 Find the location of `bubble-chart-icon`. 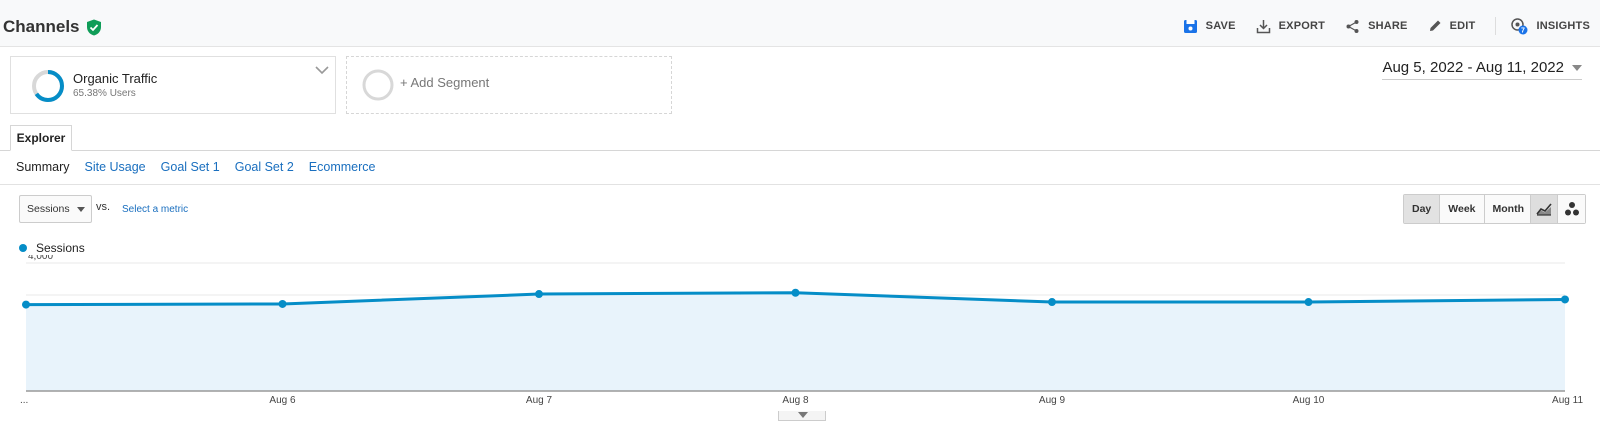

bubble-chart-icon is located at coordinates (1571, 209).